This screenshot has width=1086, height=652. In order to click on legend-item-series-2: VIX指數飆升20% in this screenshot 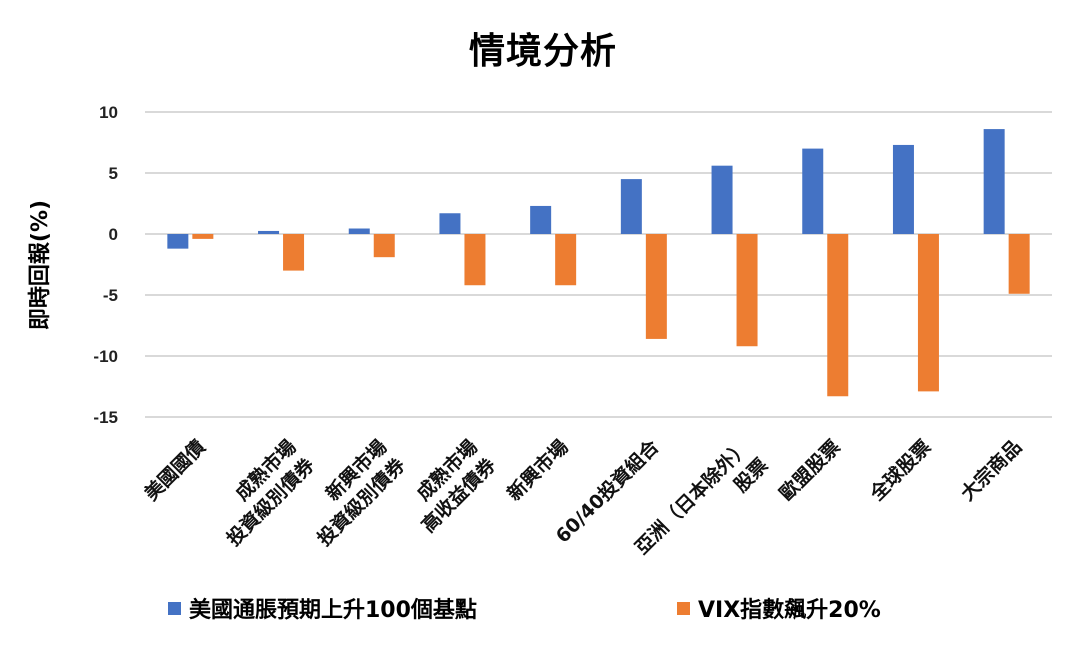, I will do `click(779, 608)`.